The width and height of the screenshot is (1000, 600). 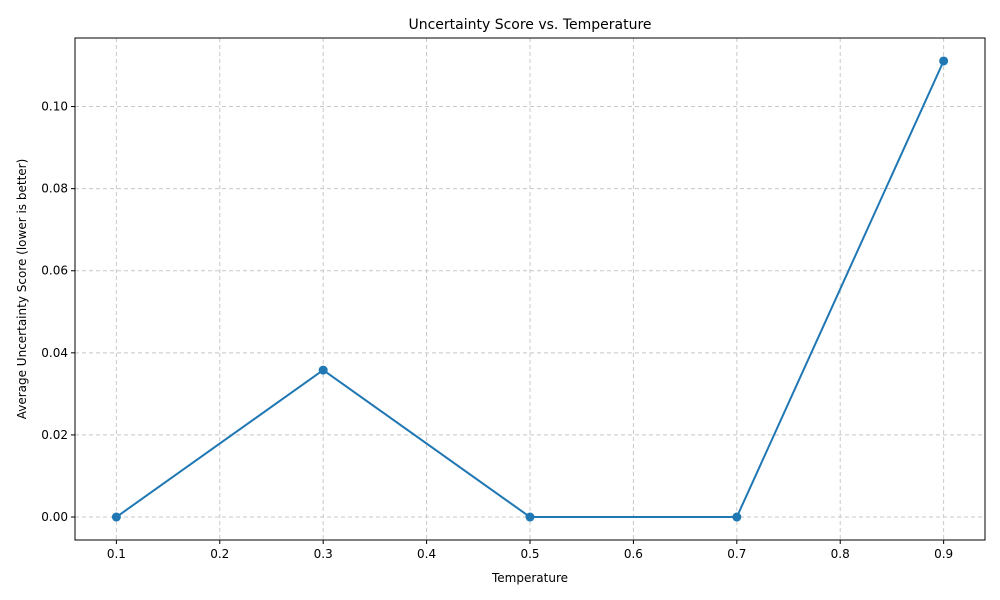 What do you see at coordinates (529, 578) in the screenshot?
I see `x-axis-label: Temperature` at bounding box center [529, 578].